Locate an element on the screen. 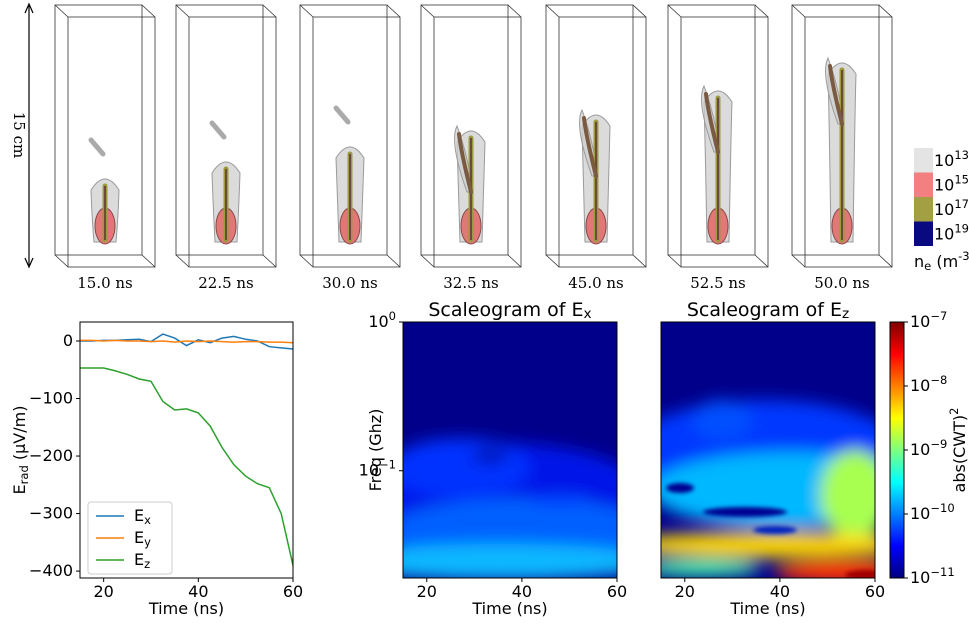  scale-arrow-heads is located at coordinates (29, 135).